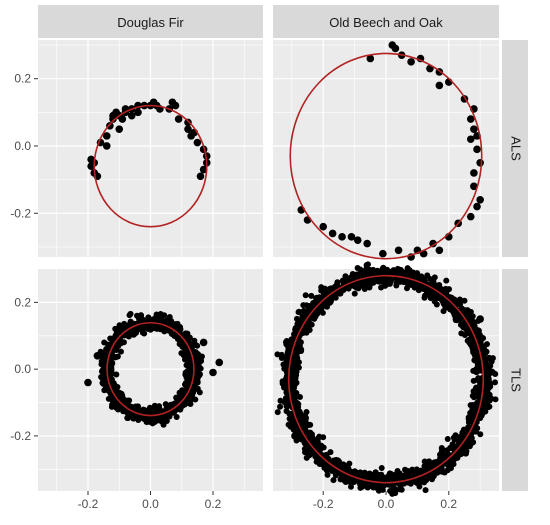  Describe the element at coordinates (22, 146) in the screenshot. I see `y-tick-label: 0.0` at that location.